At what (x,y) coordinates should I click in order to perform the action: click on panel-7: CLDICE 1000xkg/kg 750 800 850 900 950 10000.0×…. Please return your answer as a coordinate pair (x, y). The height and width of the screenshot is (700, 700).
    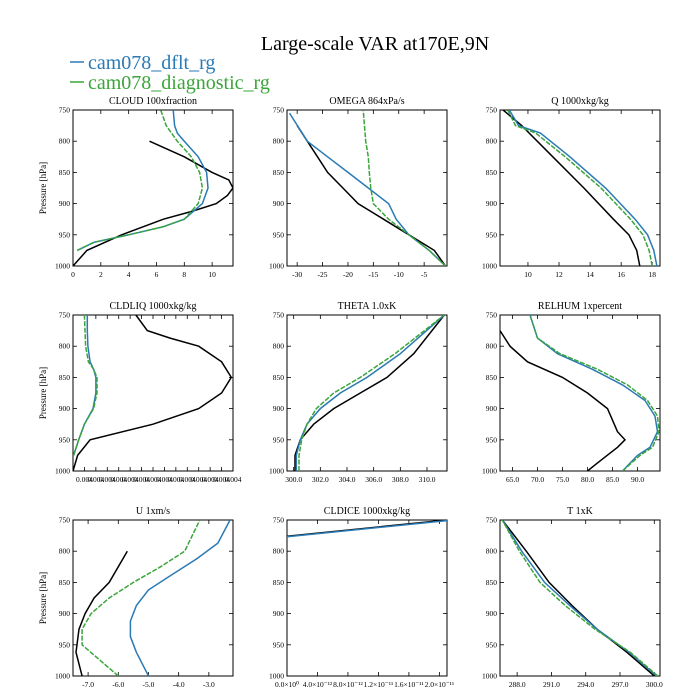
    Looking at the image, I should click on (361, 597).